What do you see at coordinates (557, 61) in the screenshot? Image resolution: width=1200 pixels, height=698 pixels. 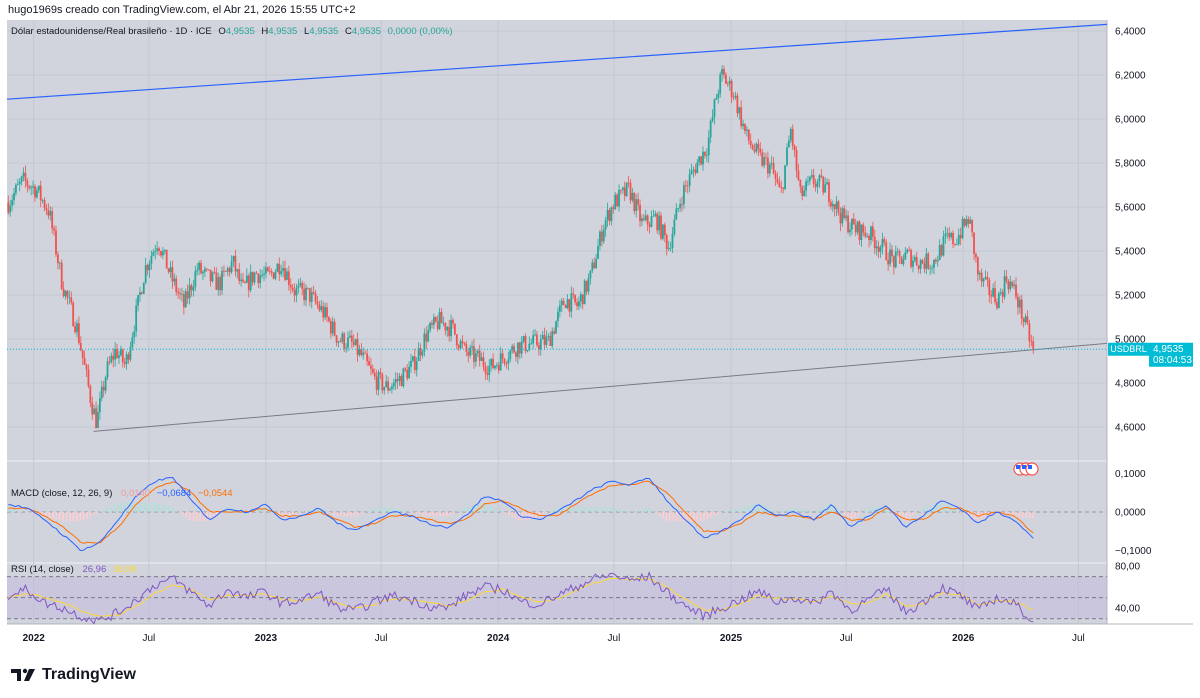 I see `trendline-top` at bounding box center [557, 61].